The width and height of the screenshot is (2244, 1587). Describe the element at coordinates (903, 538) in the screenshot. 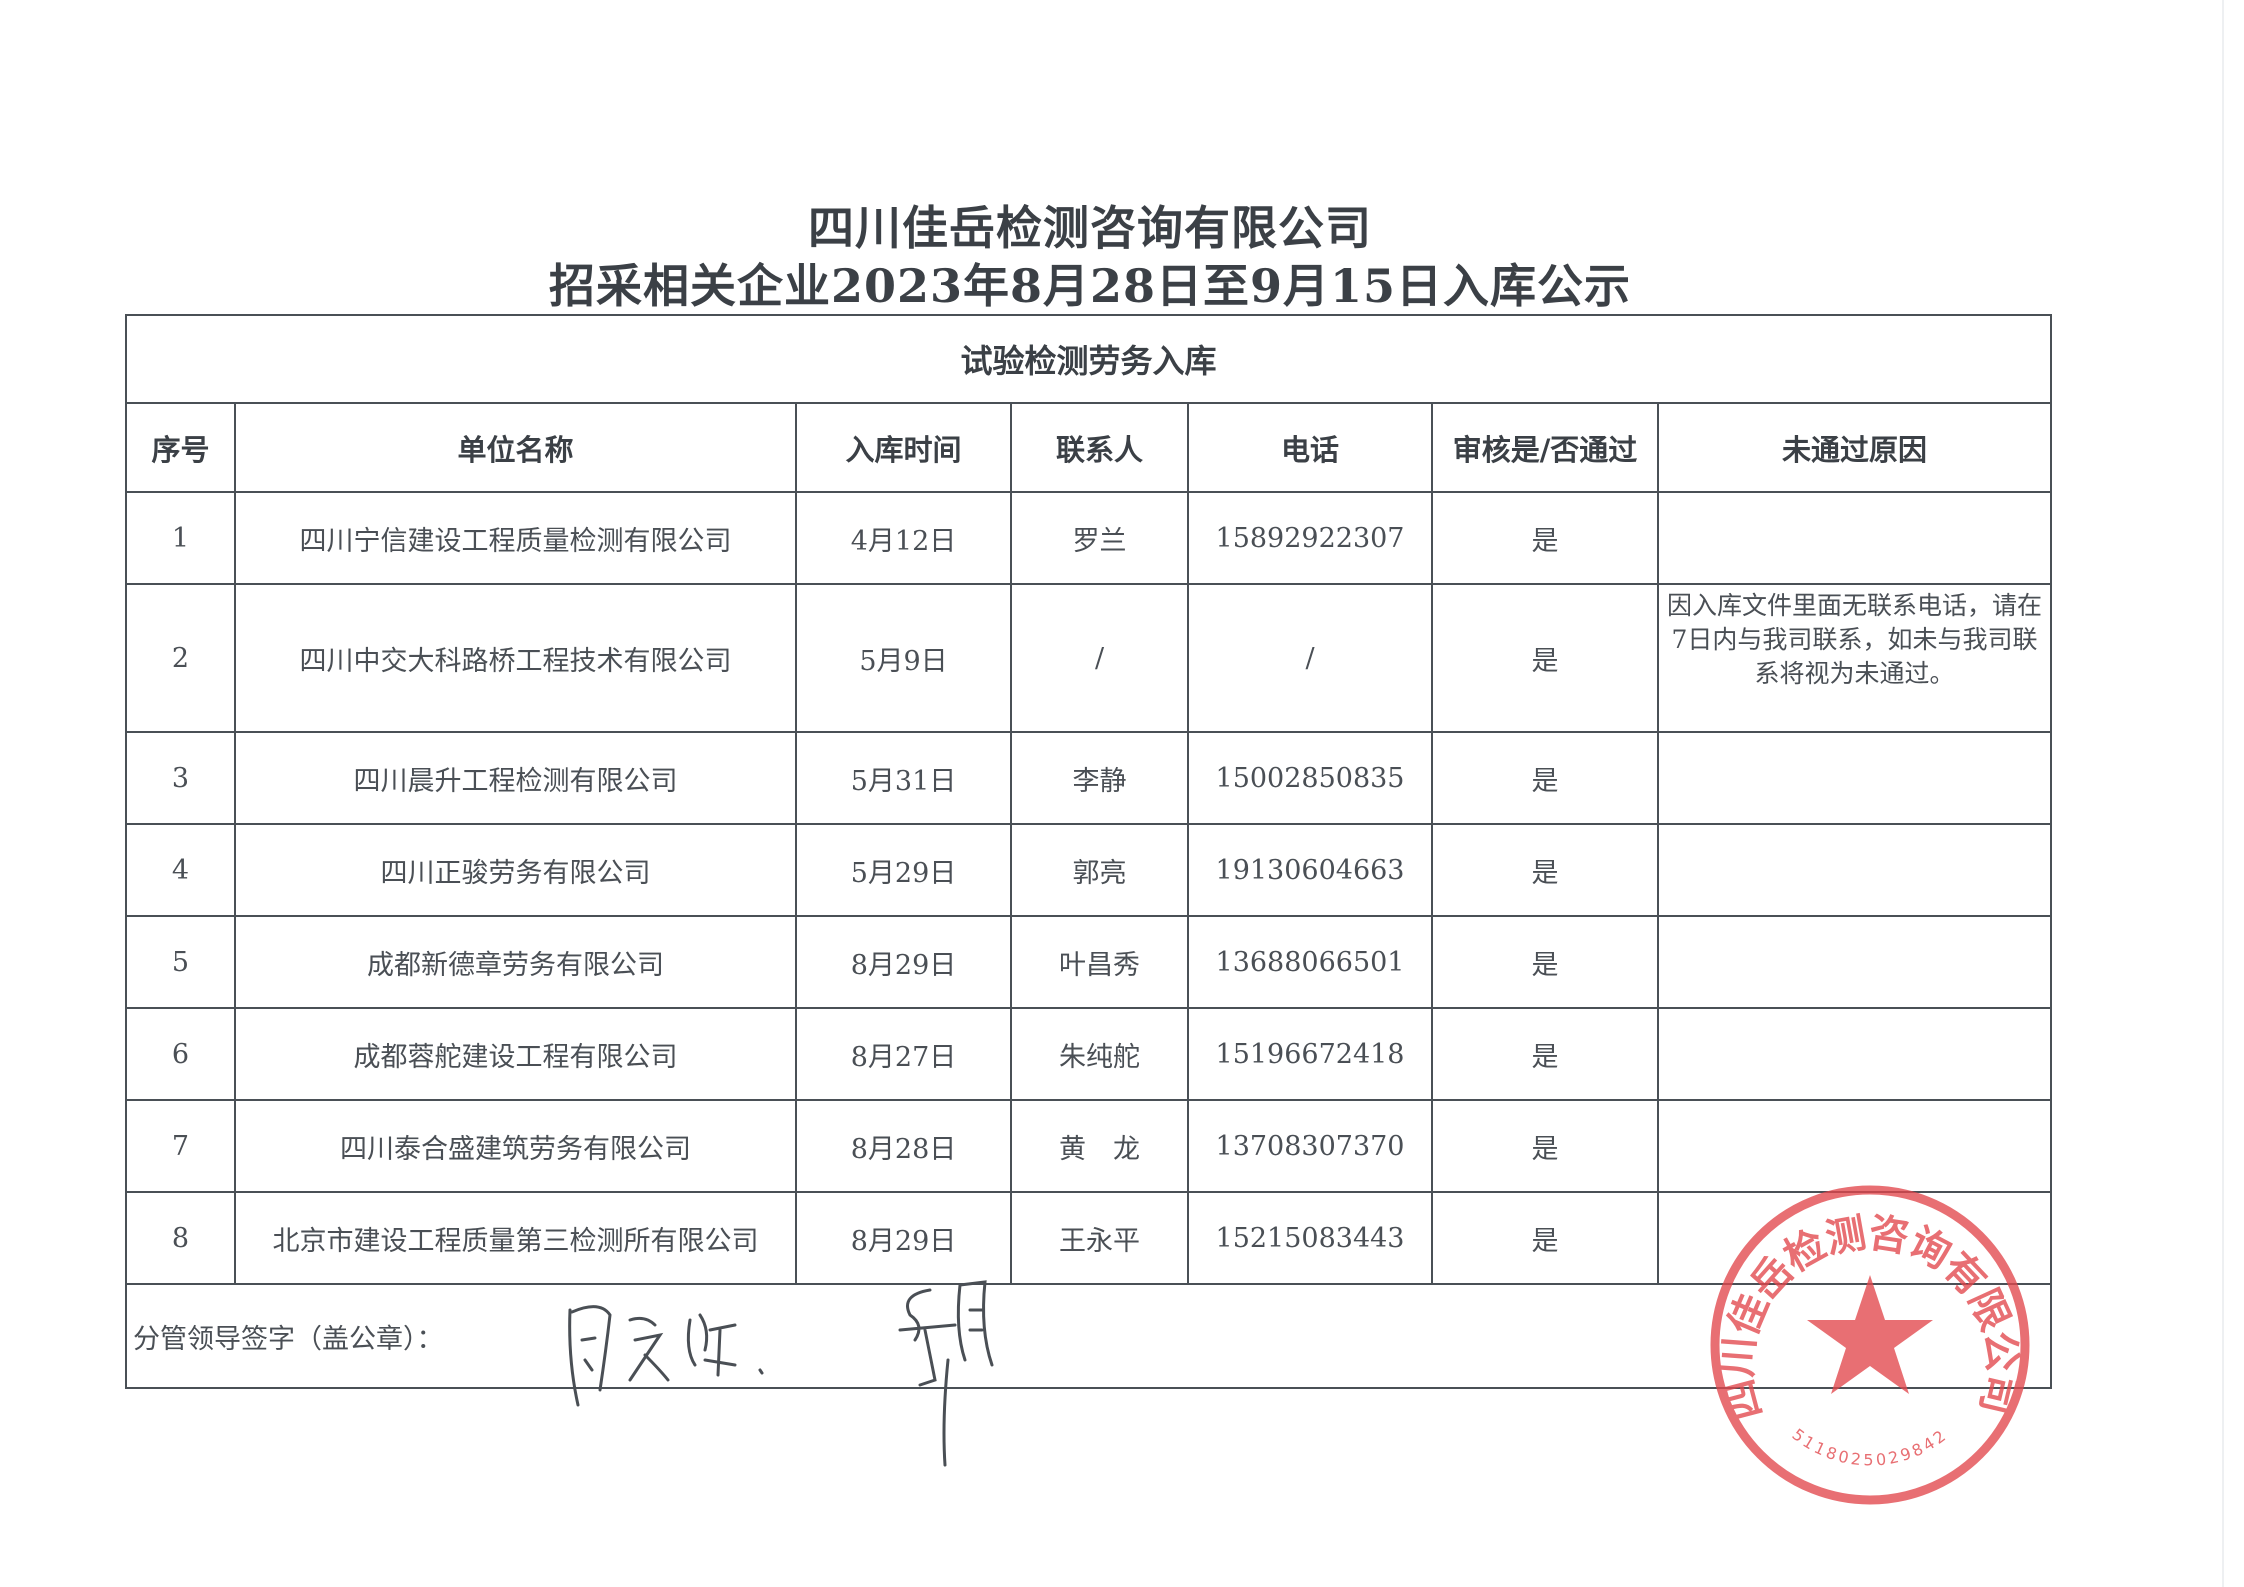

I see `entry-date: 4月12日` at that location.